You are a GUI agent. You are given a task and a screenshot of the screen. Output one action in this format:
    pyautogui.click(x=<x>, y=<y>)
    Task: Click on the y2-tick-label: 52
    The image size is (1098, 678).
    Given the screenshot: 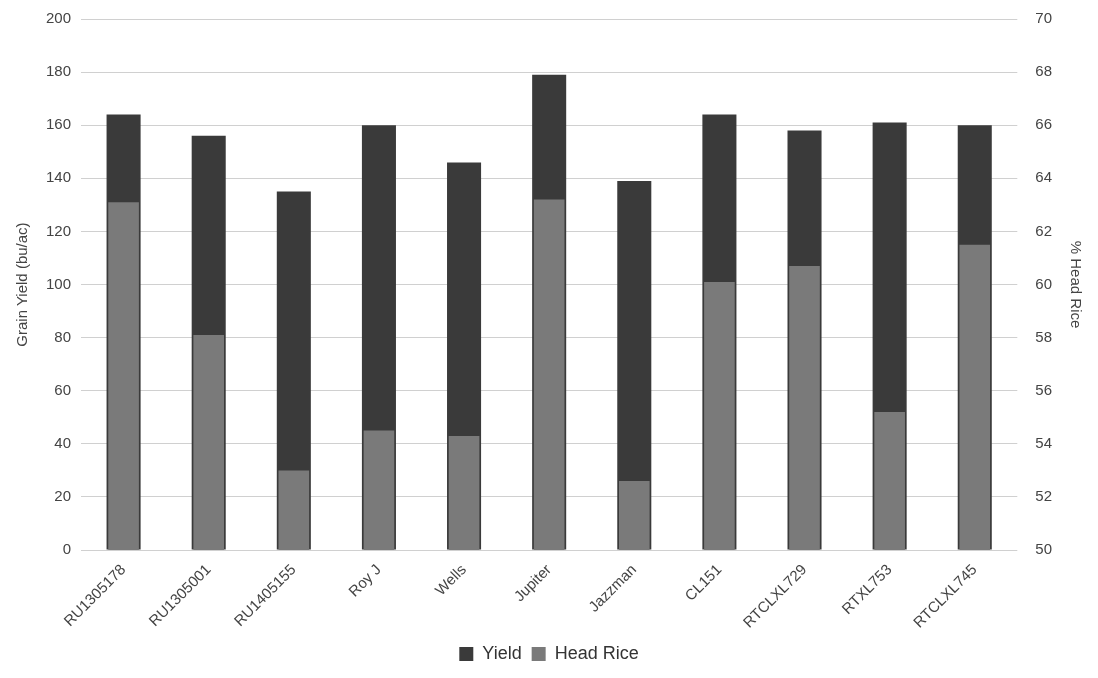 What is the action you would take?
    pyautogui.click(x=1043, y=496)
    